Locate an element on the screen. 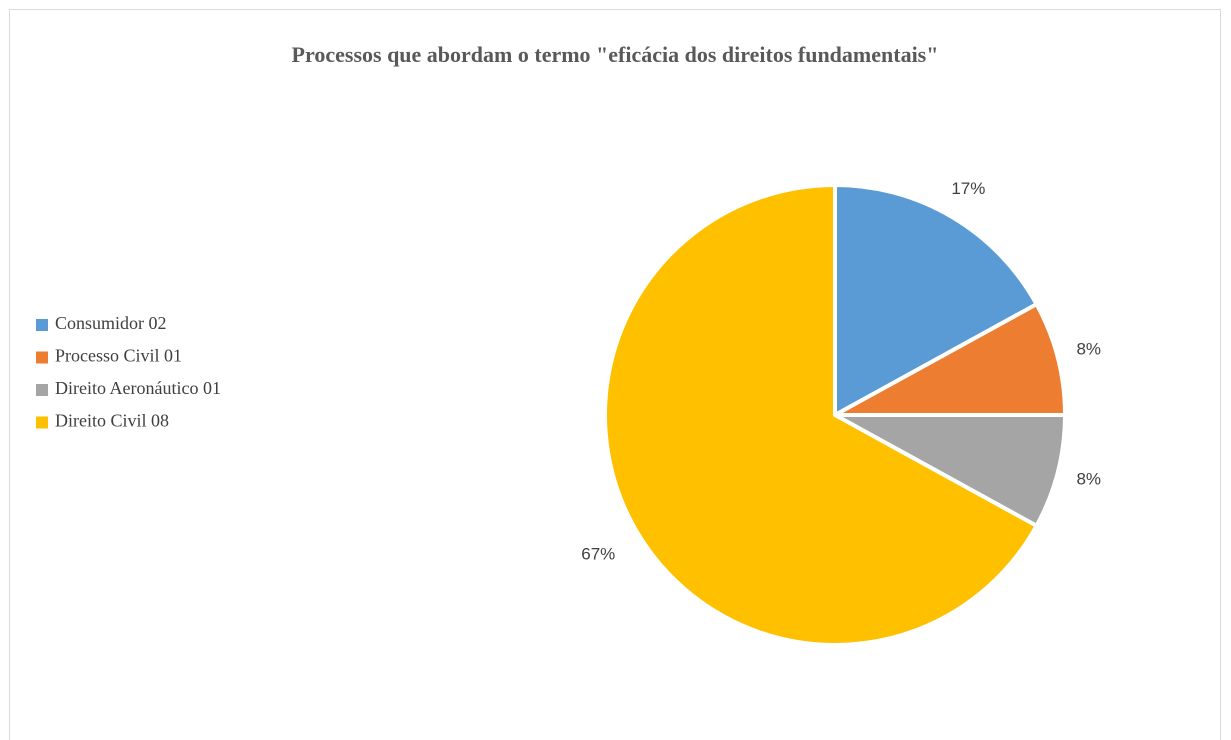 The width and height of the screenshot is (1231, 740). legend-label: Consumidor 02 is located at coordinates (111, 323).